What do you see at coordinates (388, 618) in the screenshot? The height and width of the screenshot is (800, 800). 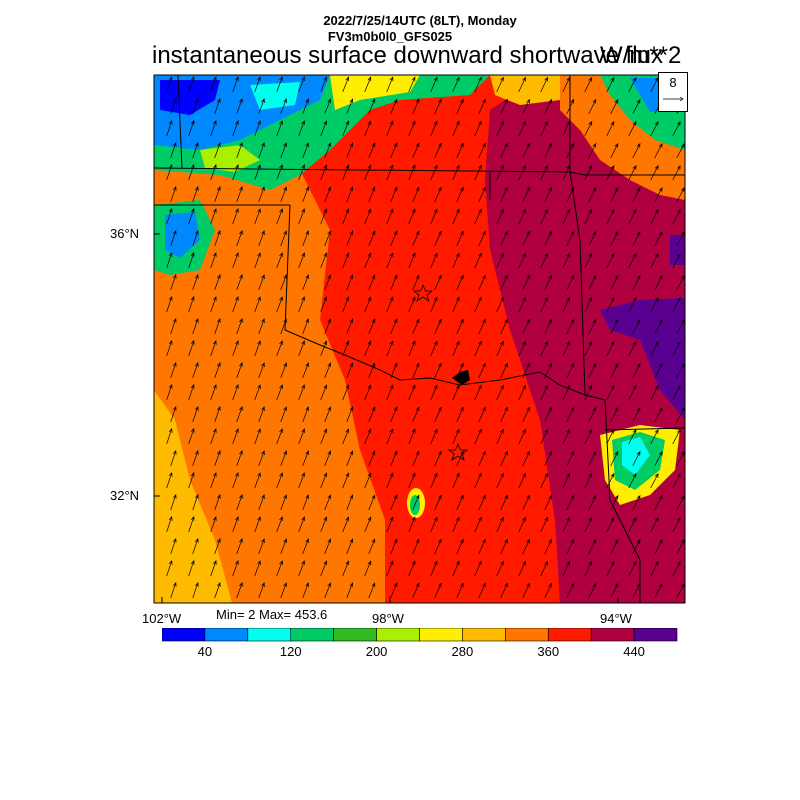 I see `lon-label-98: 98°W` at bounding box center [388, 618].